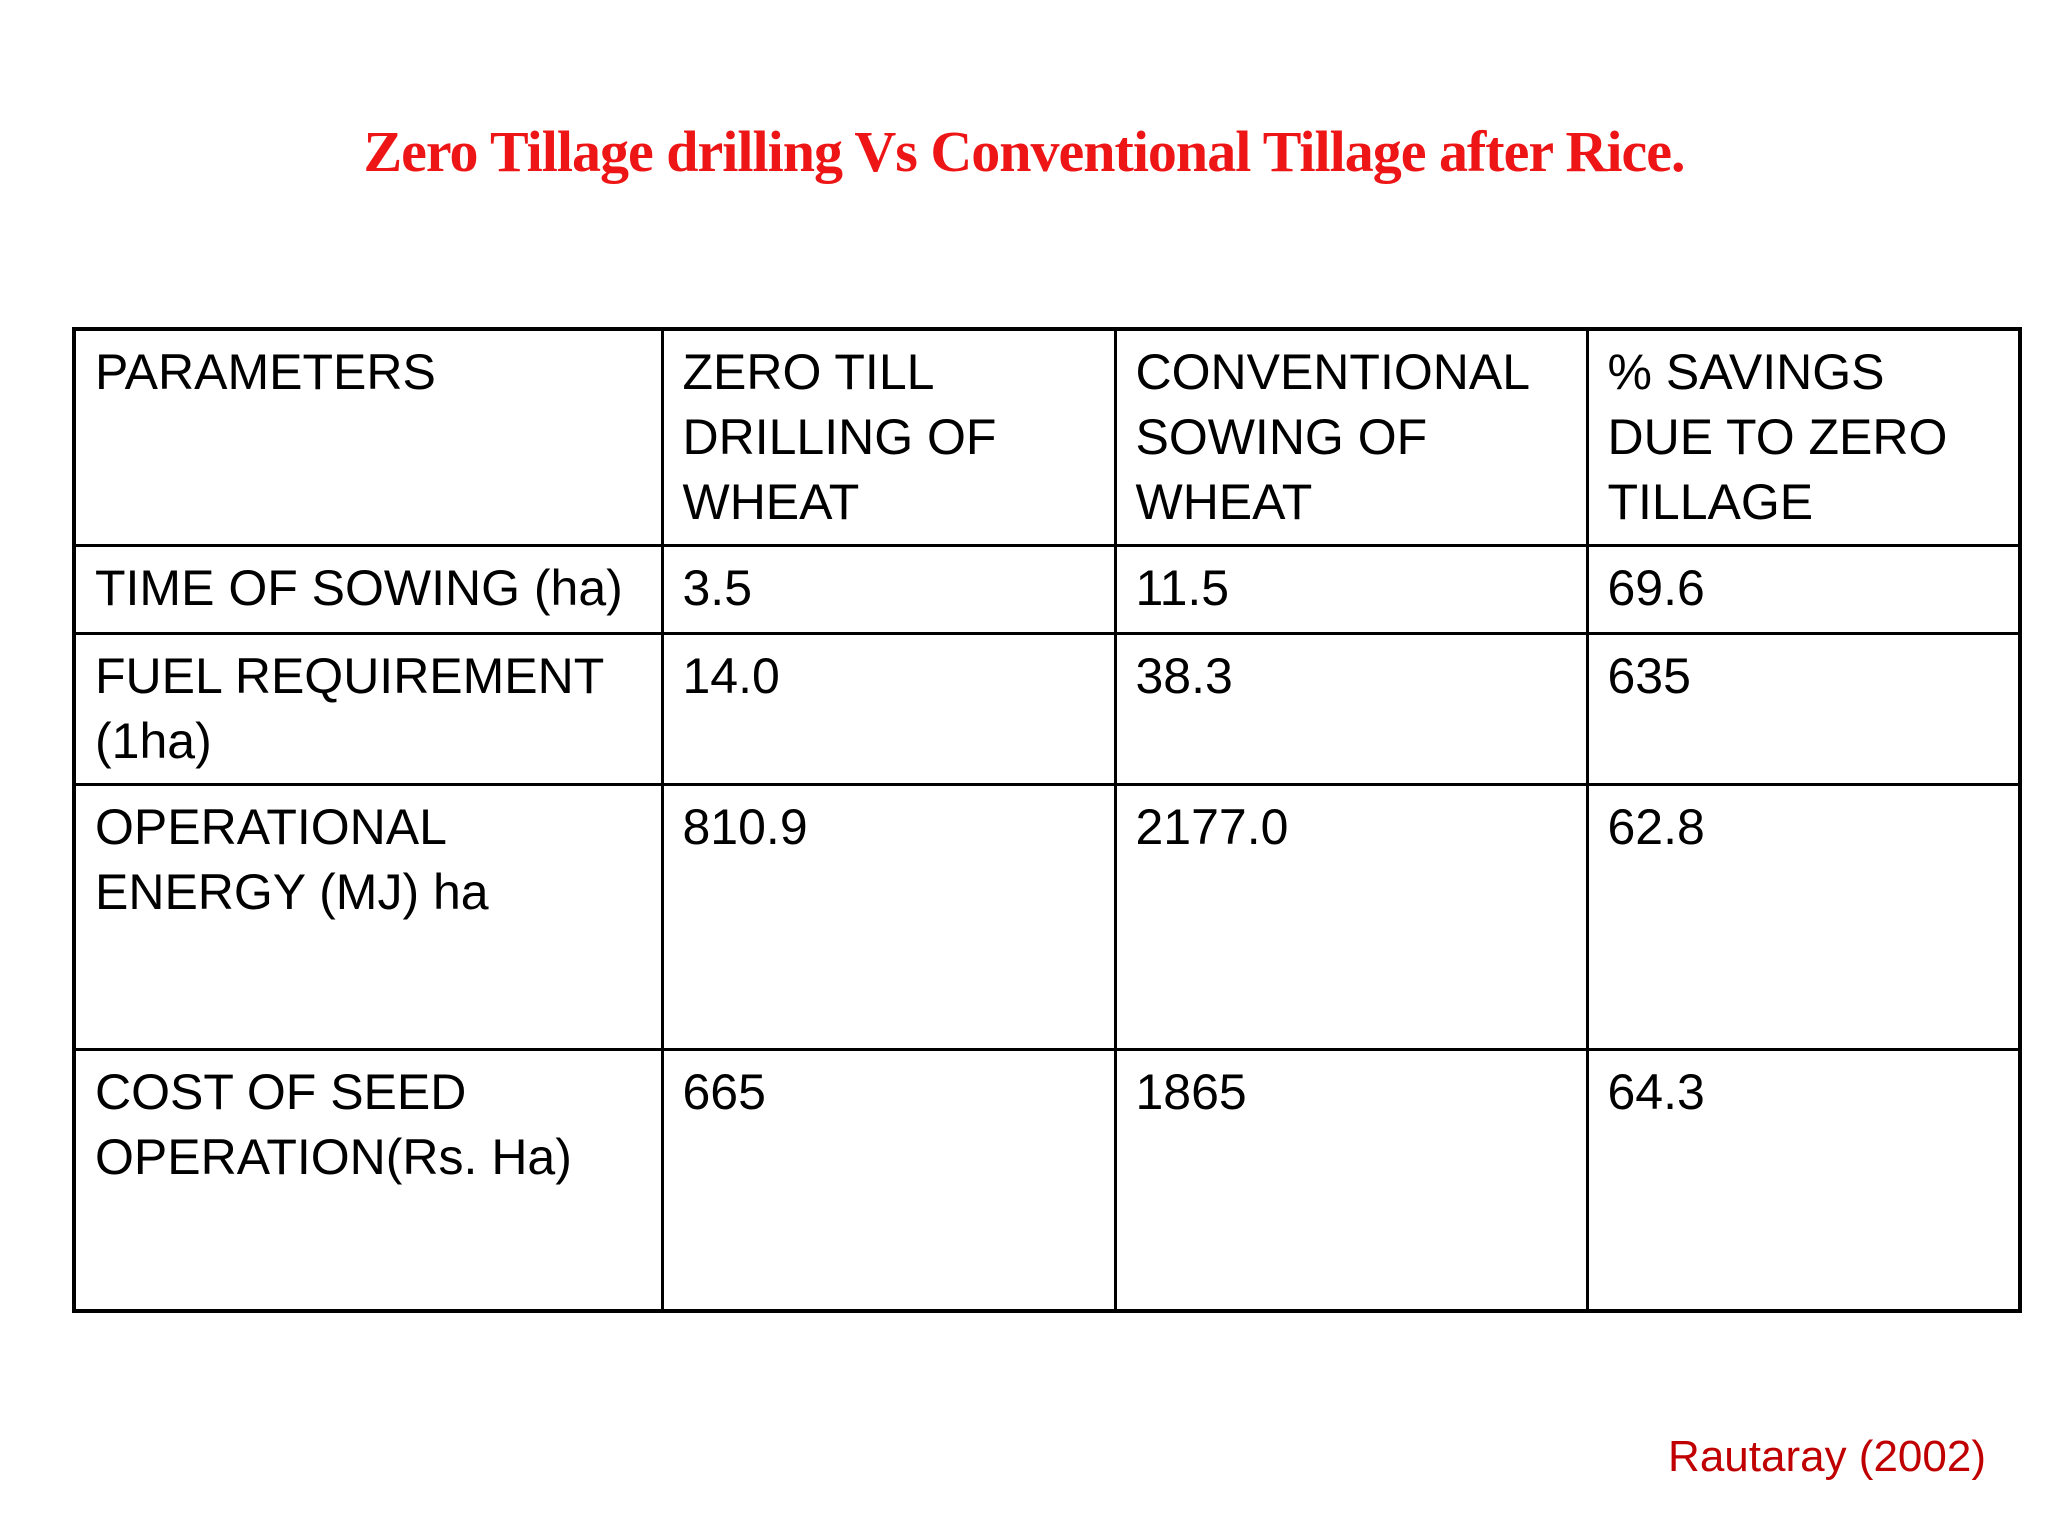  Describe the element at coordinates (1803, 1180) in the screenshot. I see `savings-value: 64.3` at that location.